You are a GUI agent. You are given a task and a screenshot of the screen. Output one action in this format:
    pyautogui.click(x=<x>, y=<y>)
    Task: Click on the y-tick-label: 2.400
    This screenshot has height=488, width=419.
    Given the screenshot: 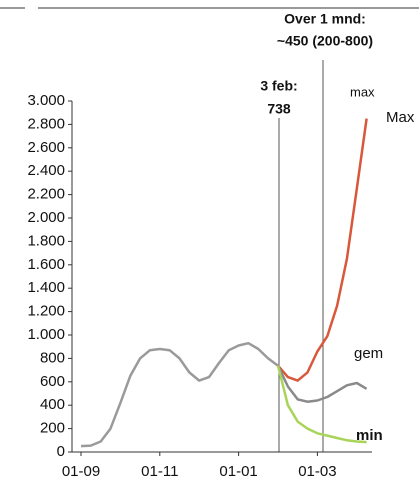 What is the action you would take?
    pyautogui.click(x=46, y=170)
    